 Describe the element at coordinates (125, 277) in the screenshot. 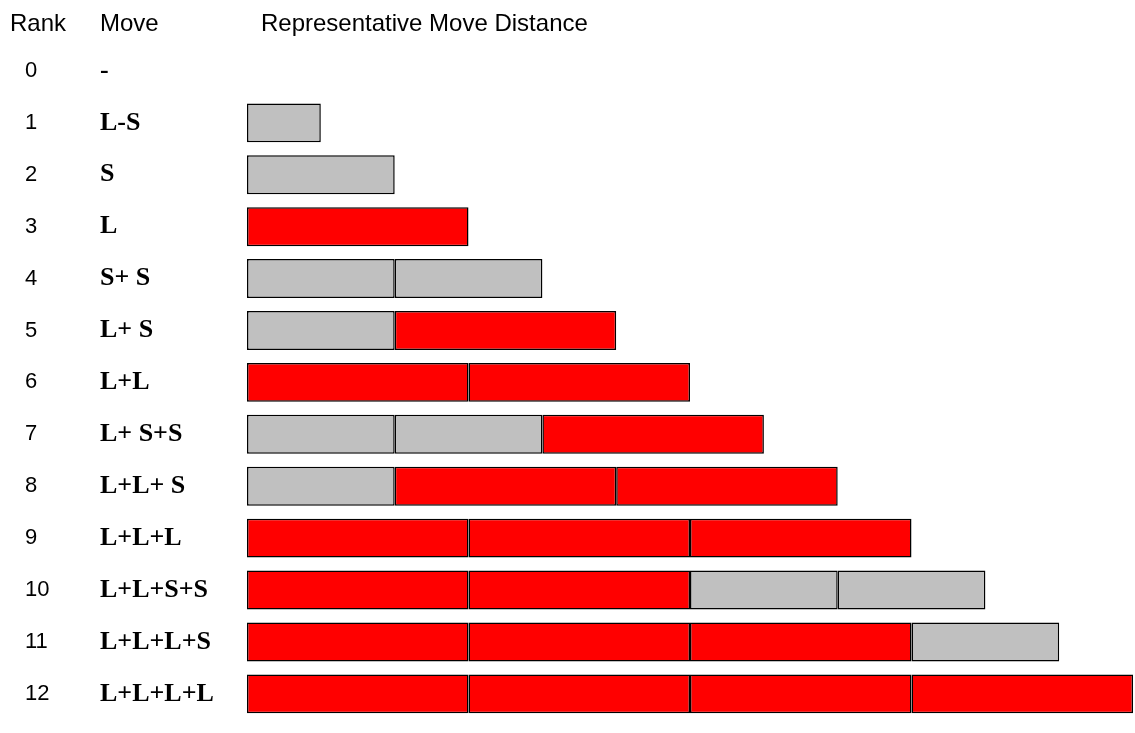

I see `text: S+ S` at that location.